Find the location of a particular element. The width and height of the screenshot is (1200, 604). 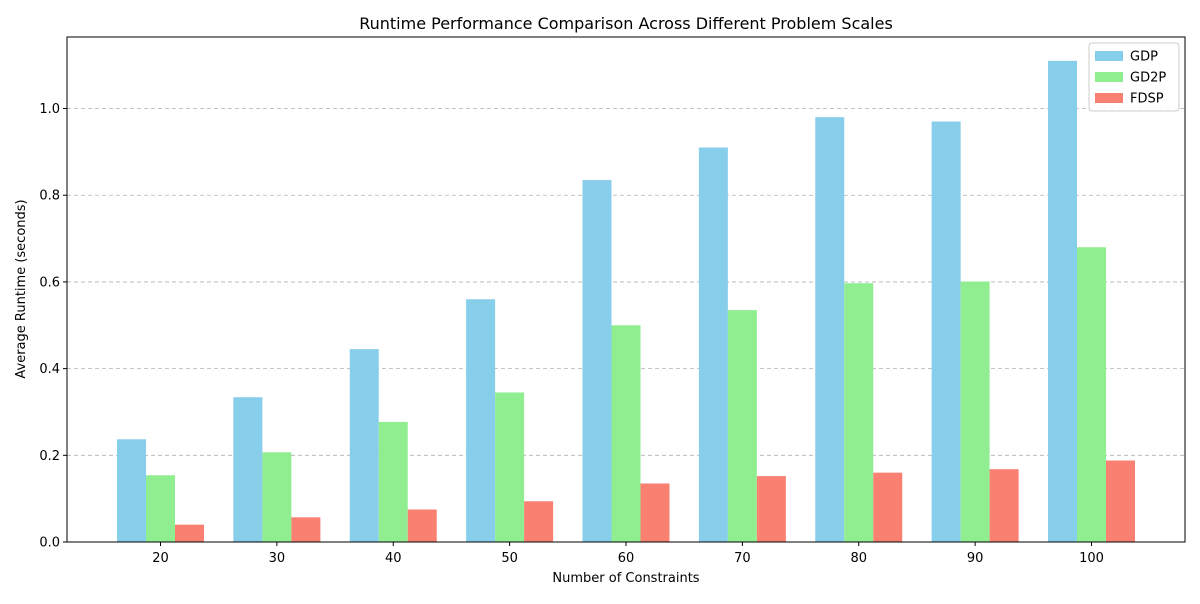

x-axis-ticks: 20 30 40 50 60 70 80 90 100 is located at coordinates (628, 554).